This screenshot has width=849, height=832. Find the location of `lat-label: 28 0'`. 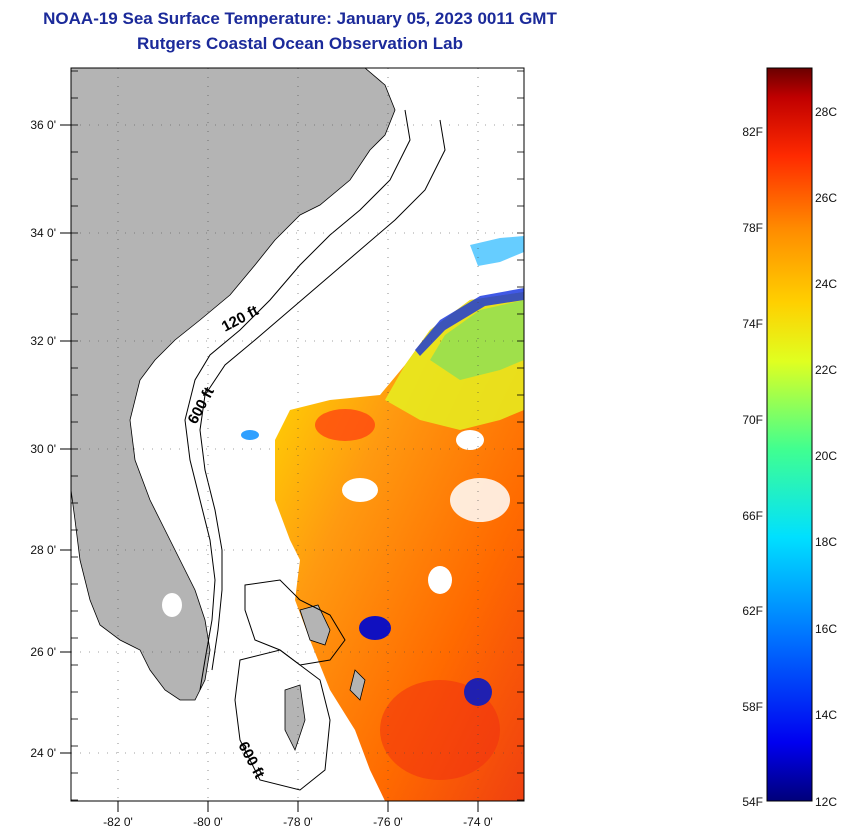

lat-label: 28 0' is located at coordinates (43, 550).